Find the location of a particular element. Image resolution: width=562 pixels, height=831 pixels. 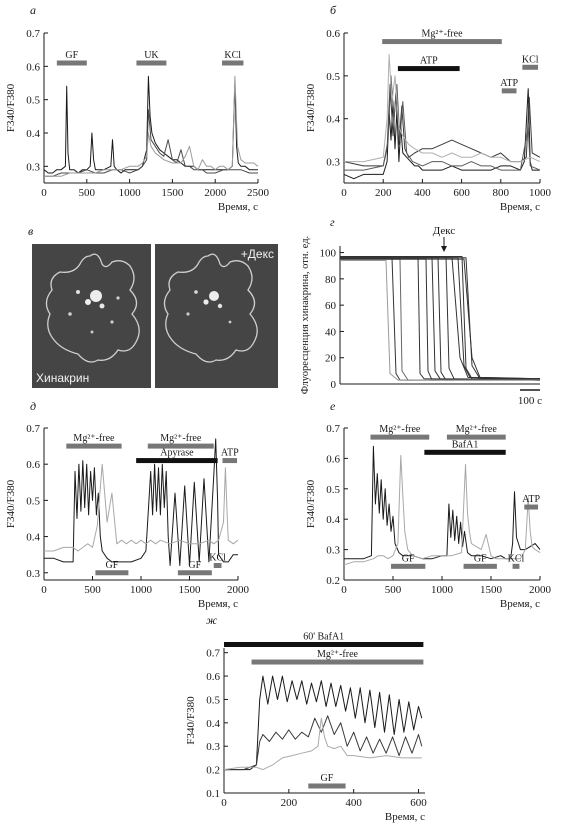

dex-label: +Декс is located at coordinates (257, 254).